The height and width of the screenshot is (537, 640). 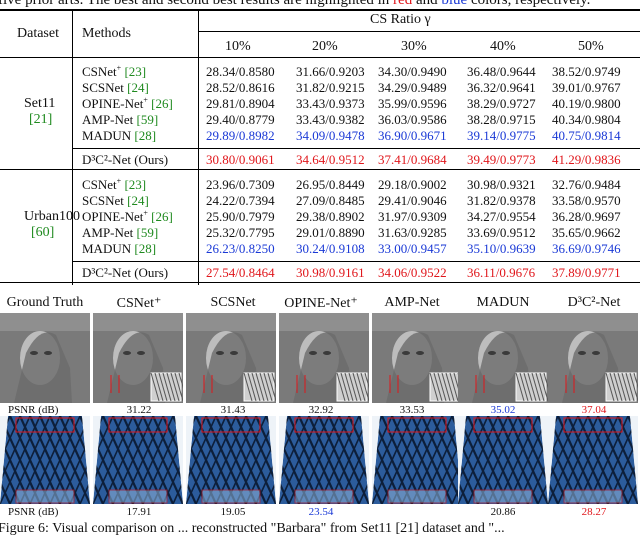 I want to click on ours-cell: 34.64/0.9512, so click(x=330, y=159).